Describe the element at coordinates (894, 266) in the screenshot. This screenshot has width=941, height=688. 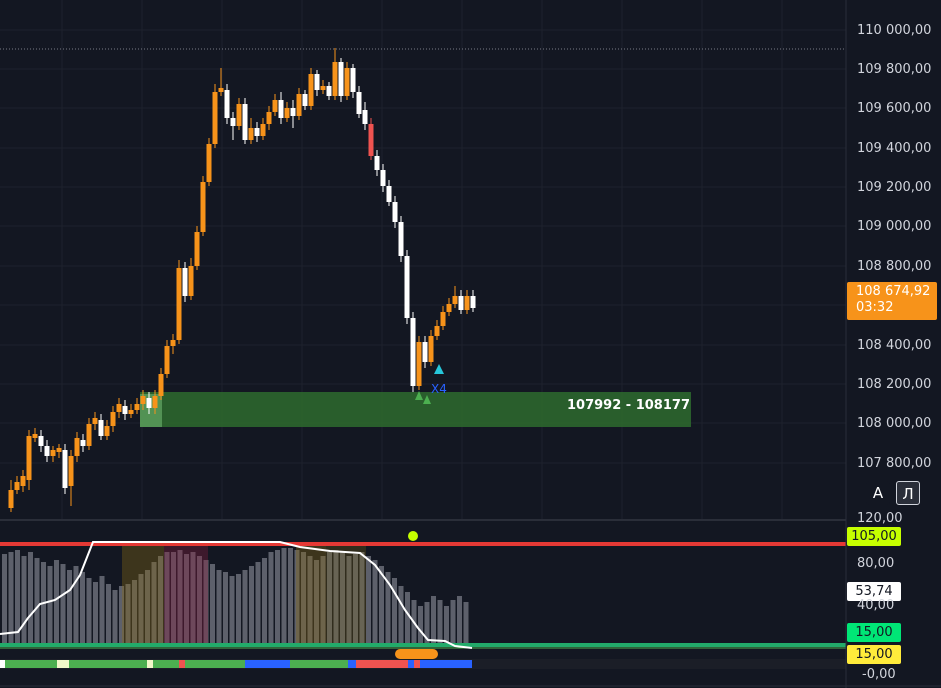
I see `price-tick: 108 800,00` at that location.